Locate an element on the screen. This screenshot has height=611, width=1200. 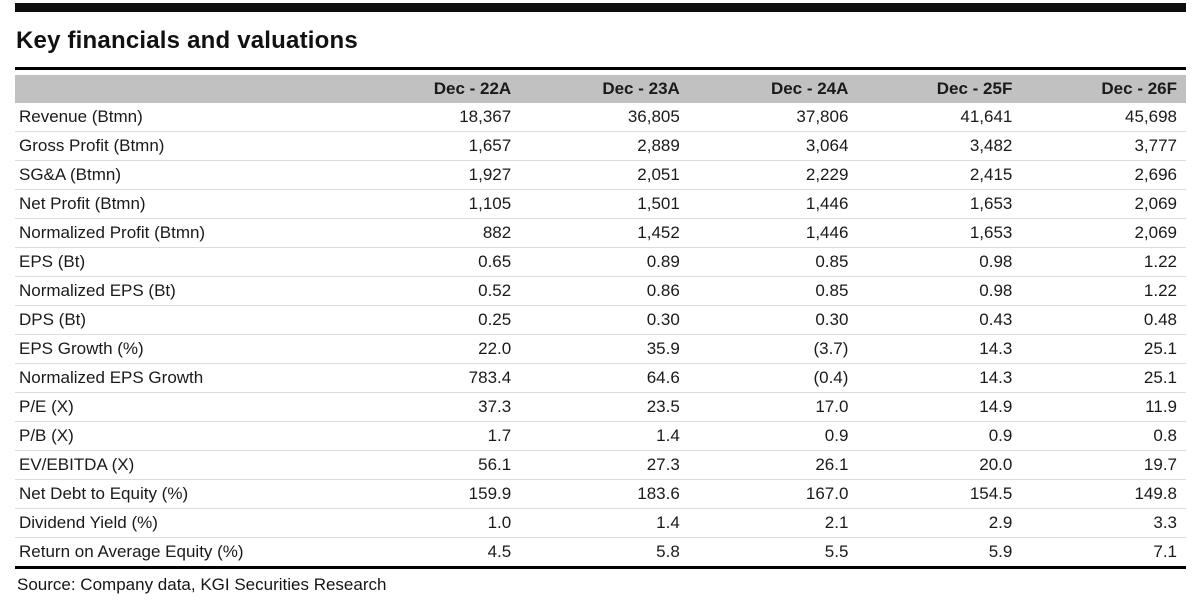
metric-value: 1,452 is located at coordinates (607, 233).